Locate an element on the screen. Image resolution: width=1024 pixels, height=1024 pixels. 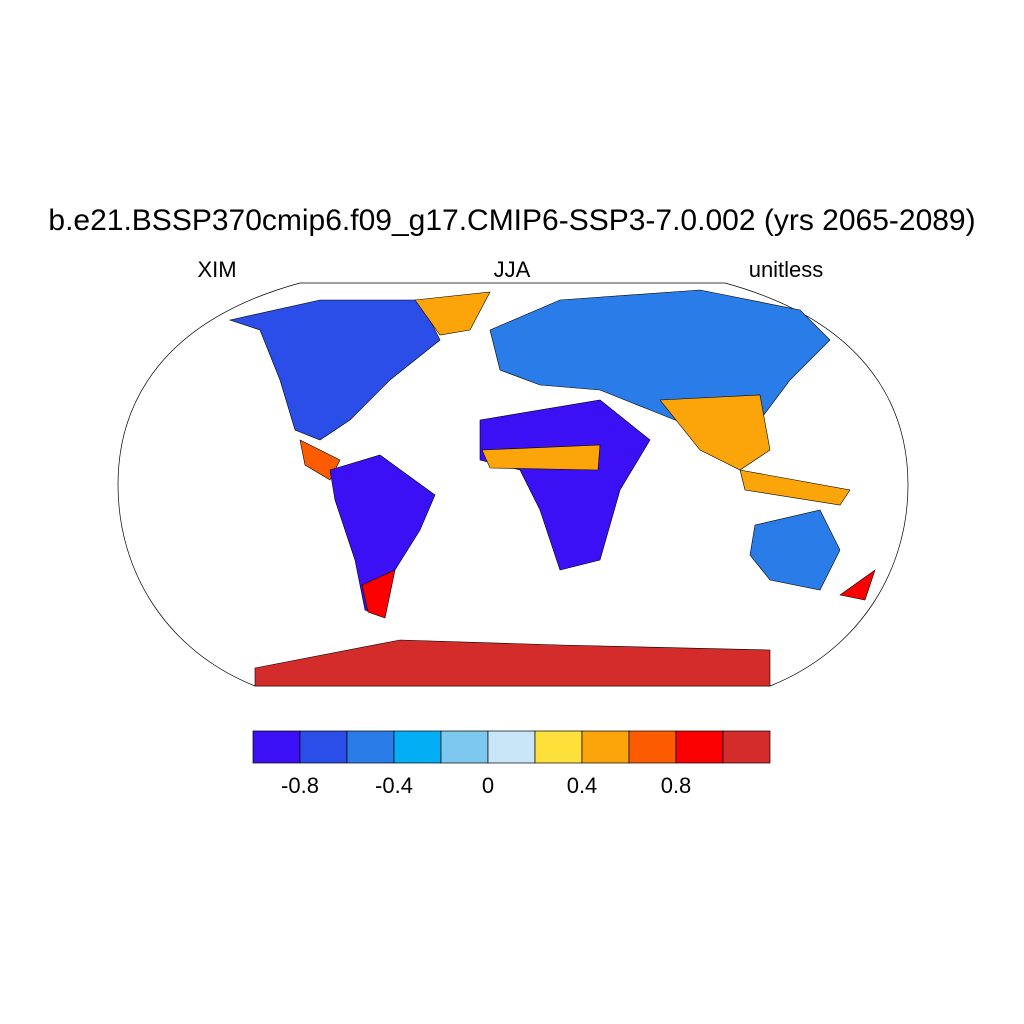
maritime-asia is located at coordinates (795, 487).